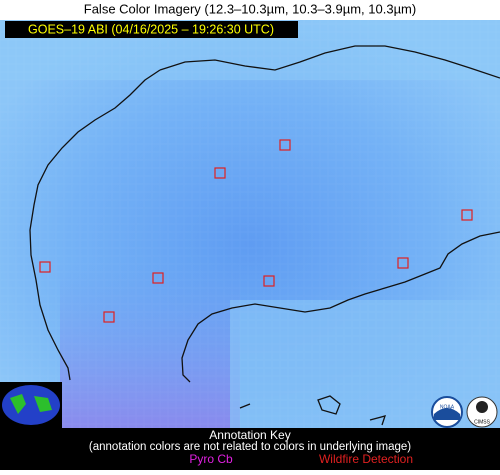 Image resolution: width=500 pixels, height=475 pixels. What do you see at coordinates (366, 459) in the screenshot?
I see `key-wildfire: Wildfire Detection` at bounding box center [366, 459].